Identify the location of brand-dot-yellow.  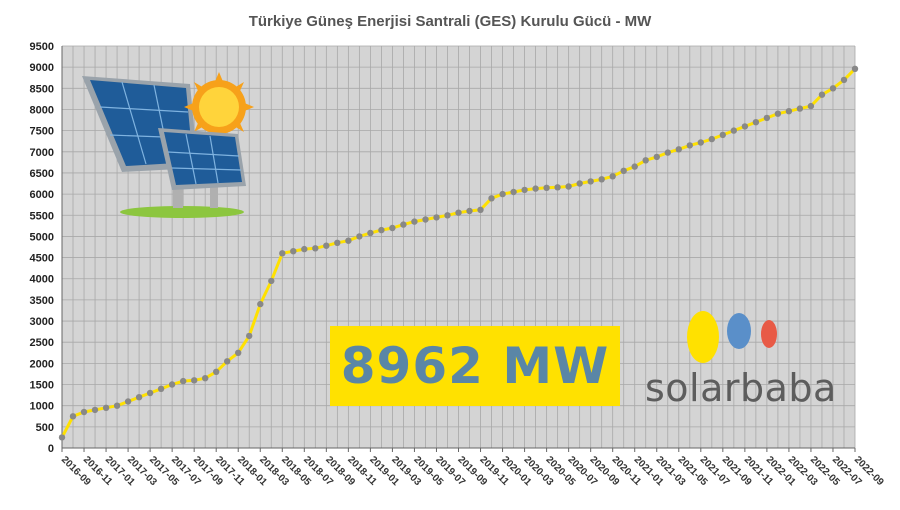
(703, 337).